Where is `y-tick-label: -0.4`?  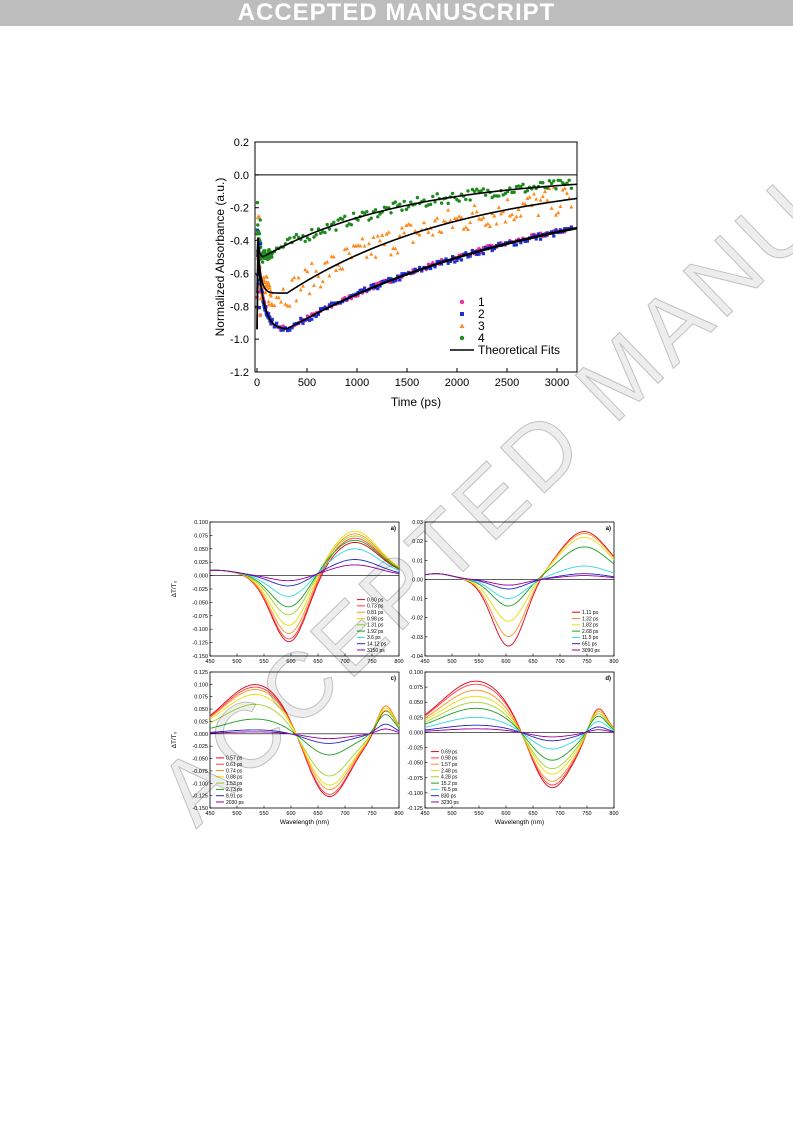
y-tick-label: -0.4 is located at coordinates (239, 242).